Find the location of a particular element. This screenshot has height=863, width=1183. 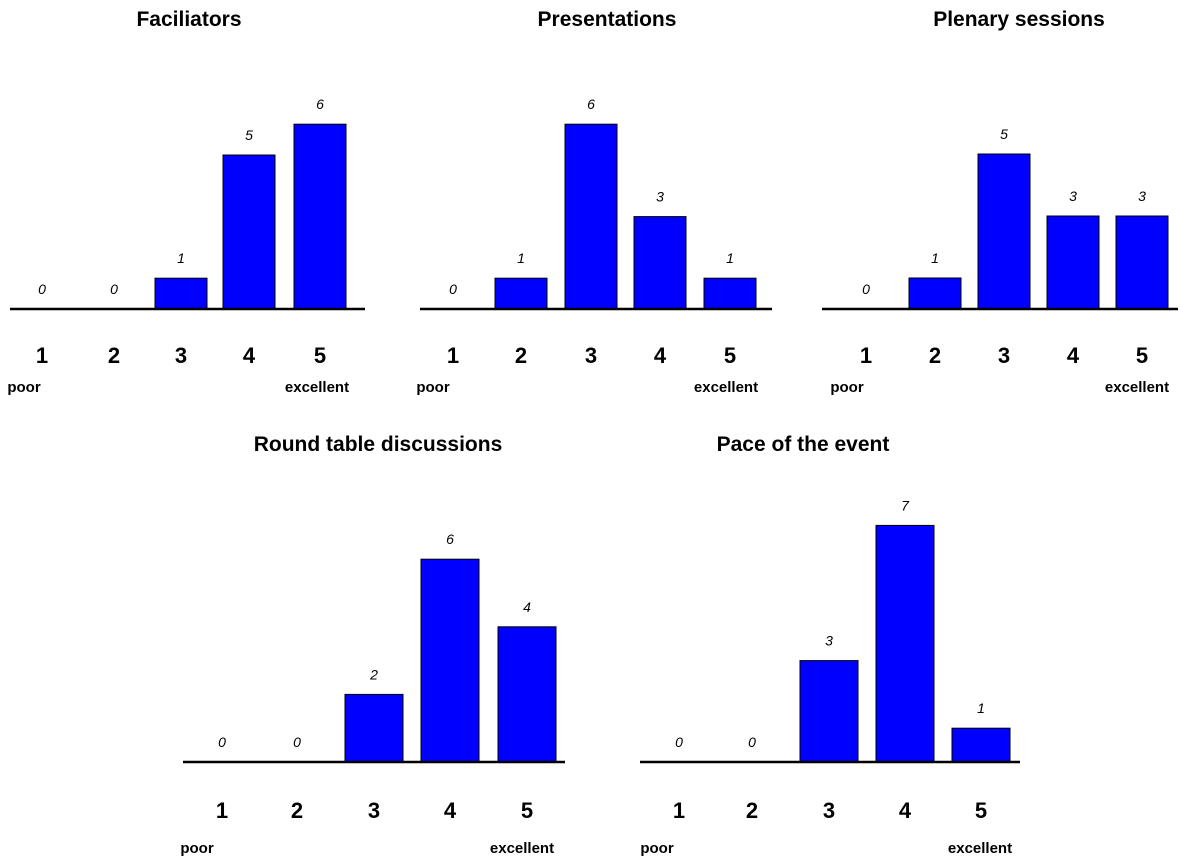

chart-5-excellent-label: excellent is located at coordinates (980, 848).